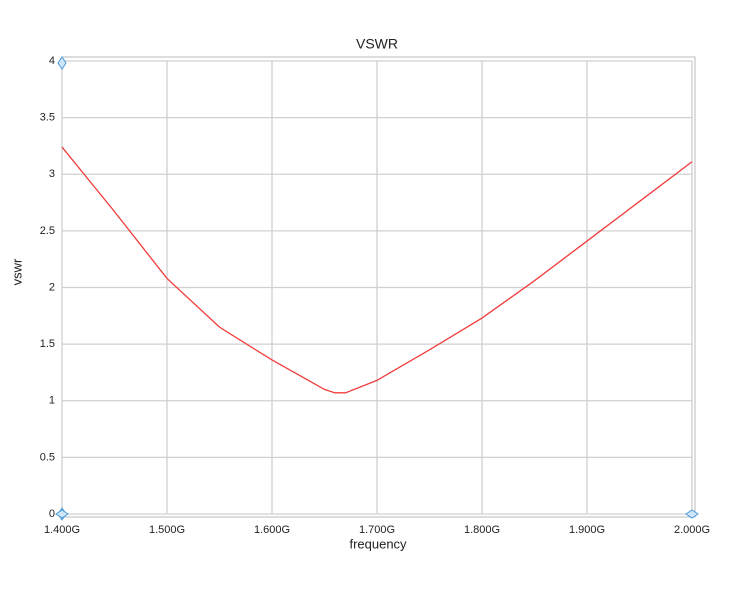 The width and height of the screenshot is (748, 600). What do you see at coordinates (52, 514) in the screenshot?
I see `y-tick-label: 0` at bounding box center [52, 514].